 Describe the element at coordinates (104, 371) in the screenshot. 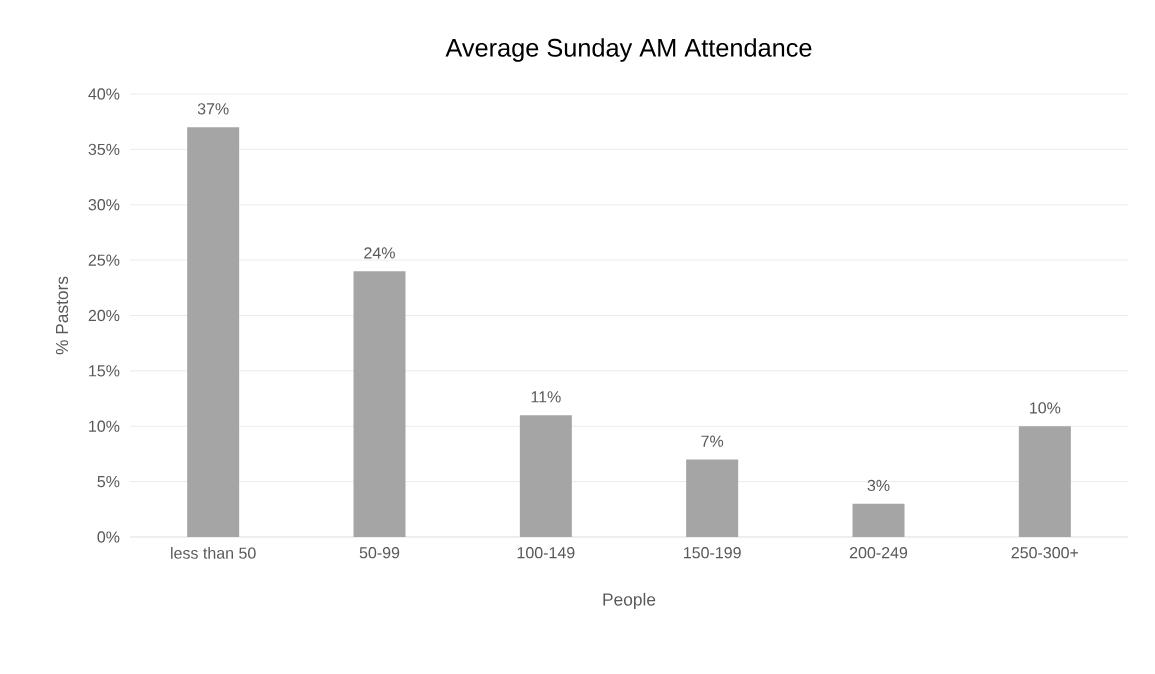

I see `y-tick-label: 15%` at that location.